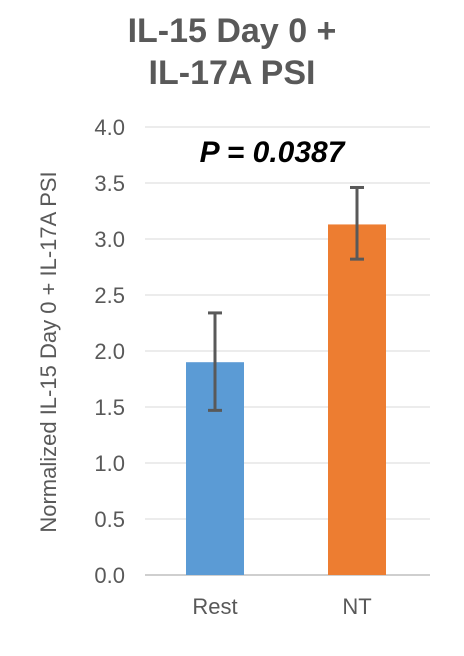 This screenshot has width=464, height=656. Describe the element at coordinates (232, 31) in the screenshot. I see `chart-title-line-1: IL-15 Day 0 +` at that location.